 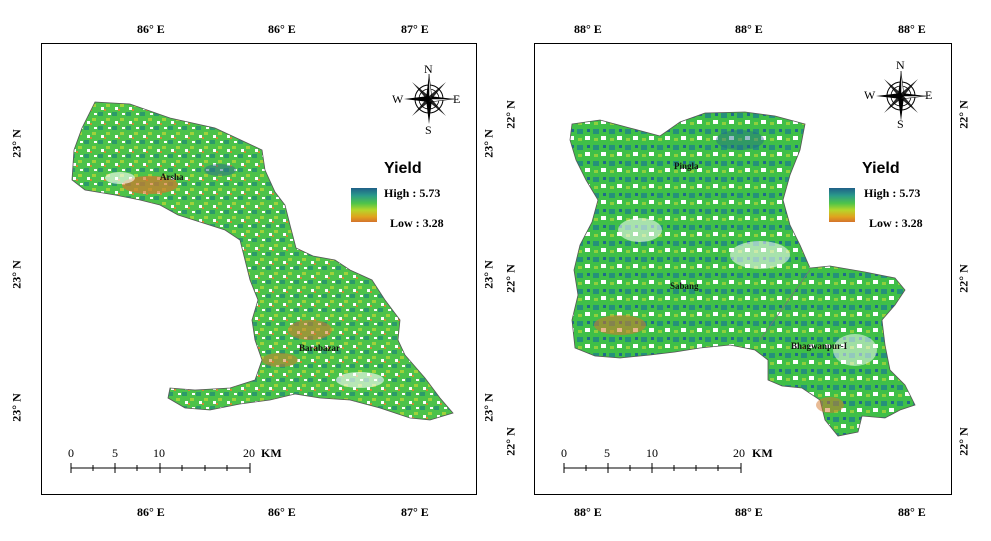 I want to click on place-label: Sabang, so click(x=684, y=286).